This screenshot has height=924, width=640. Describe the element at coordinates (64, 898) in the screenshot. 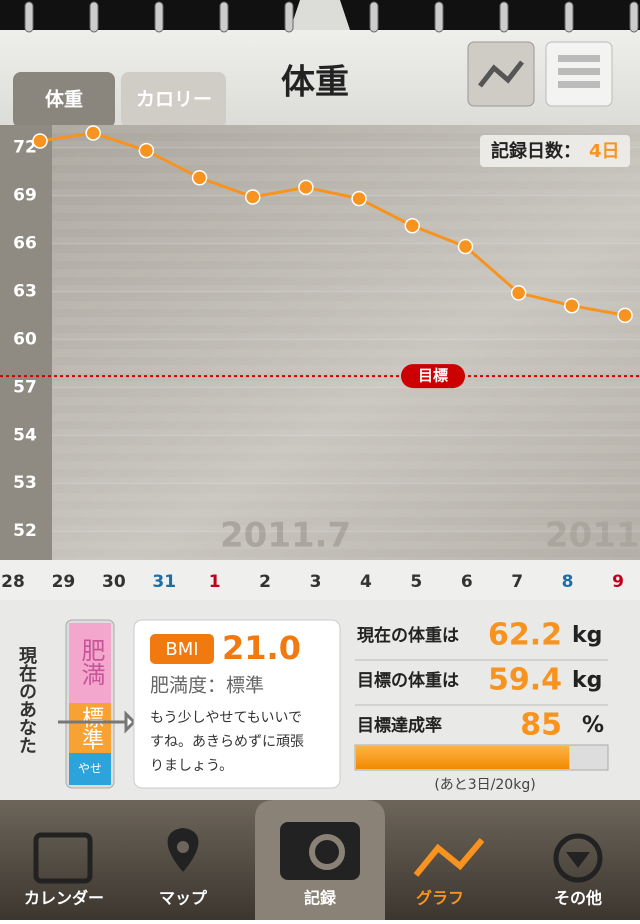

I see `nav-label: カレンダー` at that location.